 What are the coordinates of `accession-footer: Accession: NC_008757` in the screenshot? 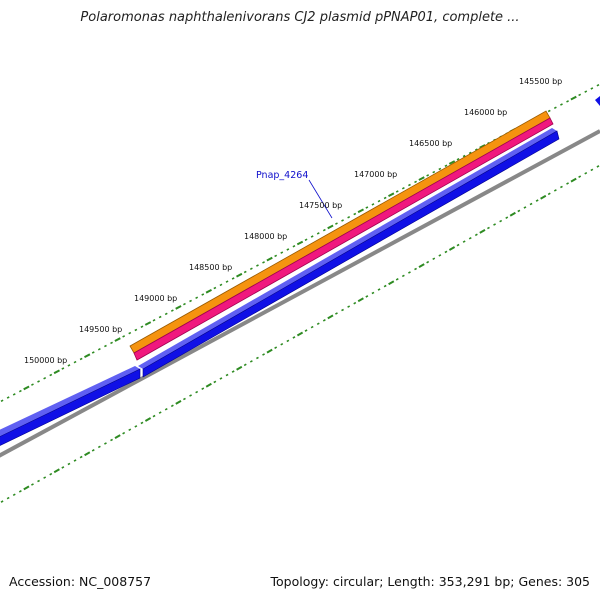 It's located at (80, 581).